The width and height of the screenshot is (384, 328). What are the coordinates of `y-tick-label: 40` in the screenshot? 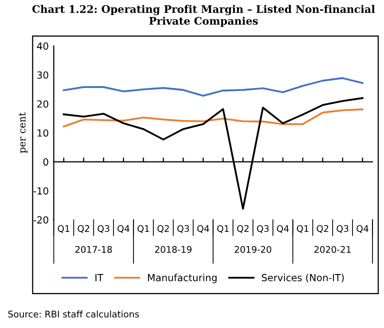 It's located at (42, 46).